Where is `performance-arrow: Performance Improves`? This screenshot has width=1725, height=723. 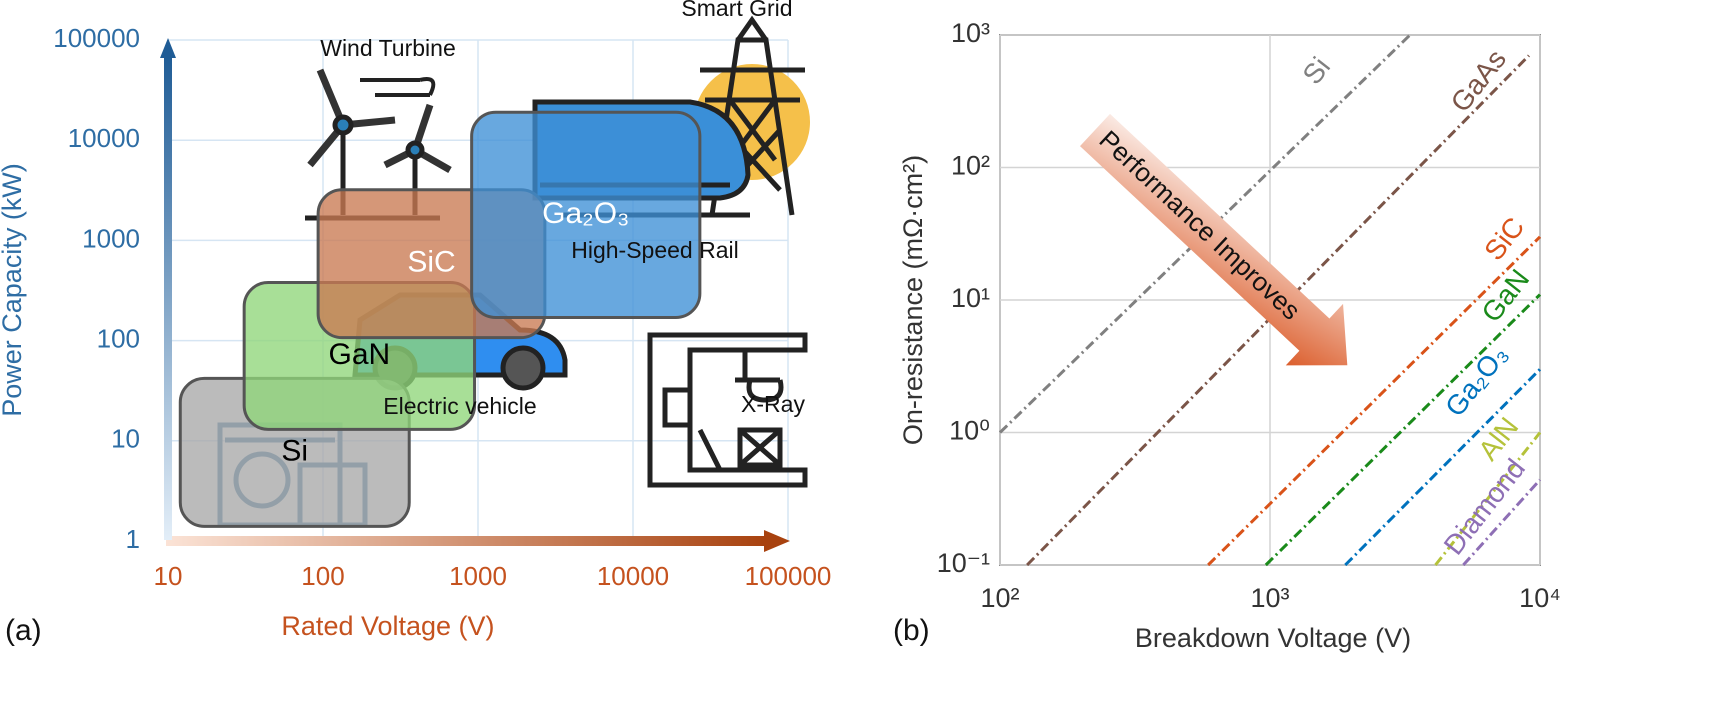 performance-arrow: Performance Improves is located at coordinates (1213, 239).